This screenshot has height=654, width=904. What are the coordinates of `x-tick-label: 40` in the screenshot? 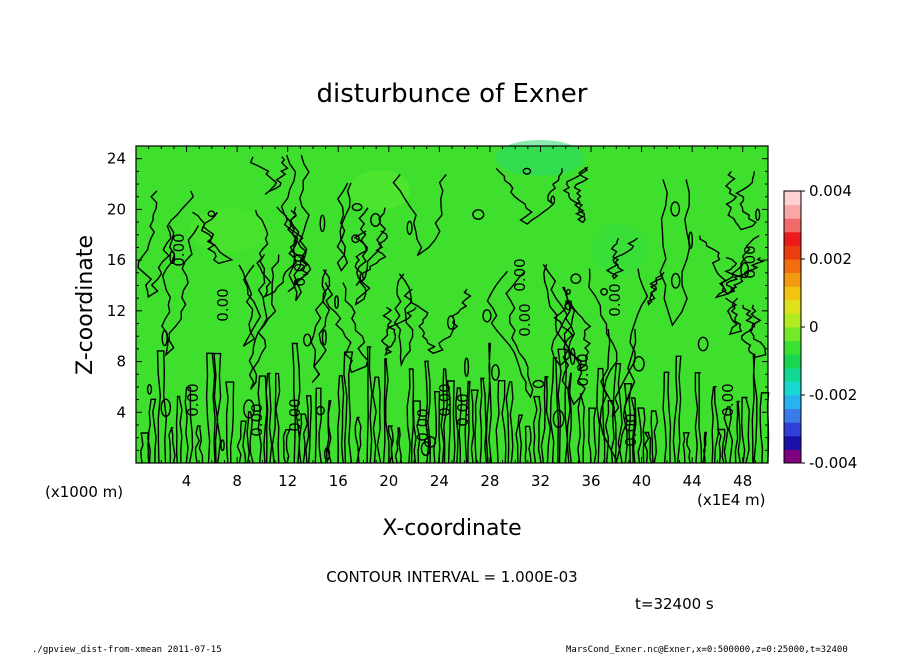 It's located at (641, 481).